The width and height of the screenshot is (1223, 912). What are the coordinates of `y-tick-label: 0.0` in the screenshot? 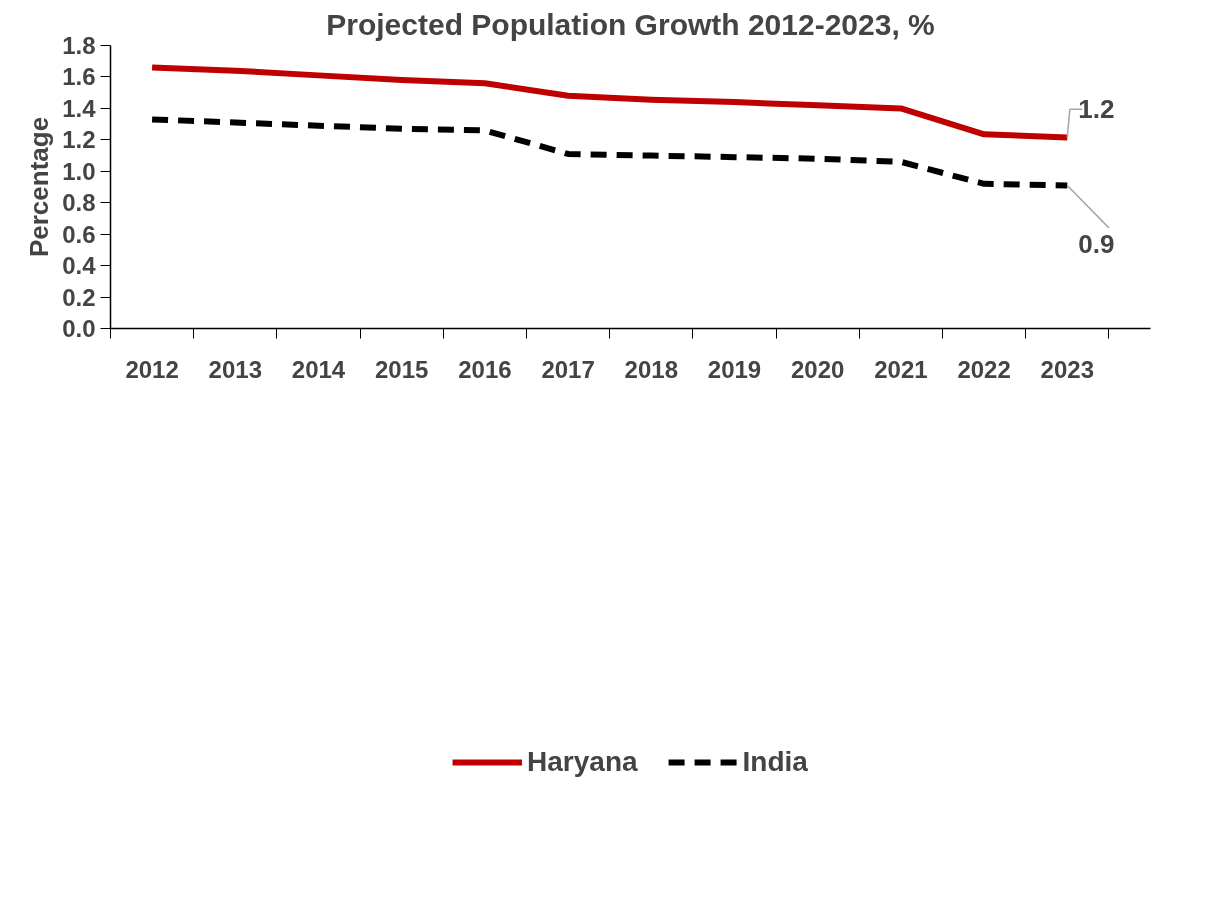 It's located at (79, 328).